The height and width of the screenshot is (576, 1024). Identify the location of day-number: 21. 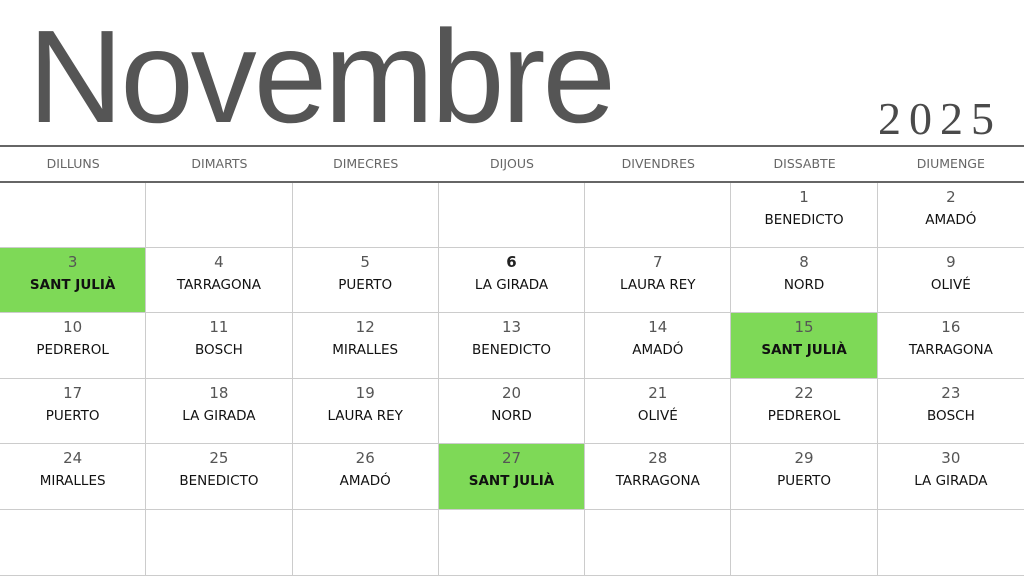
(658, 393).